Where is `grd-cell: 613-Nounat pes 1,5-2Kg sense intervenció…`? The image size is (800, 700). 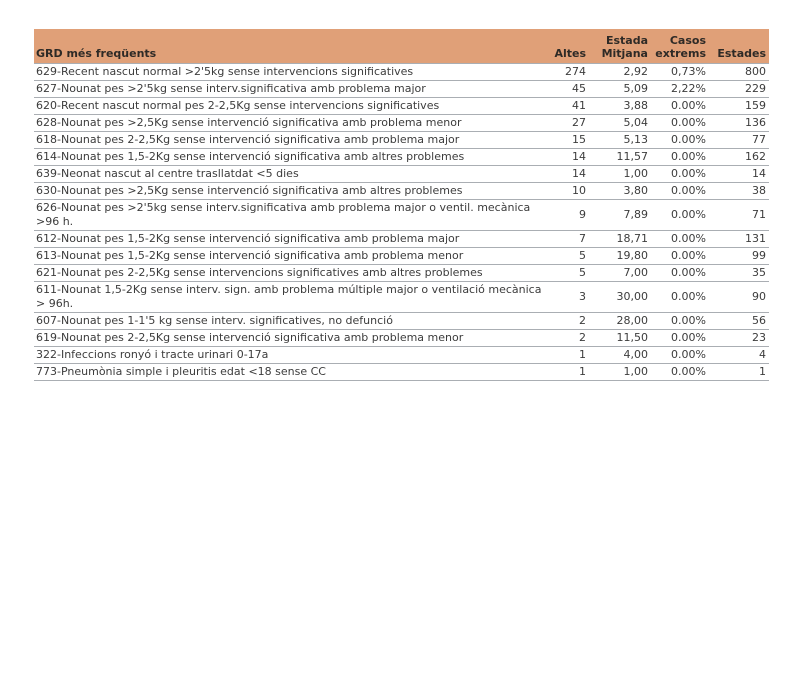
grd-cell: 613-Nounat pes 1,5-2Kg sense intervenció… is located at coordinates (291, 256).